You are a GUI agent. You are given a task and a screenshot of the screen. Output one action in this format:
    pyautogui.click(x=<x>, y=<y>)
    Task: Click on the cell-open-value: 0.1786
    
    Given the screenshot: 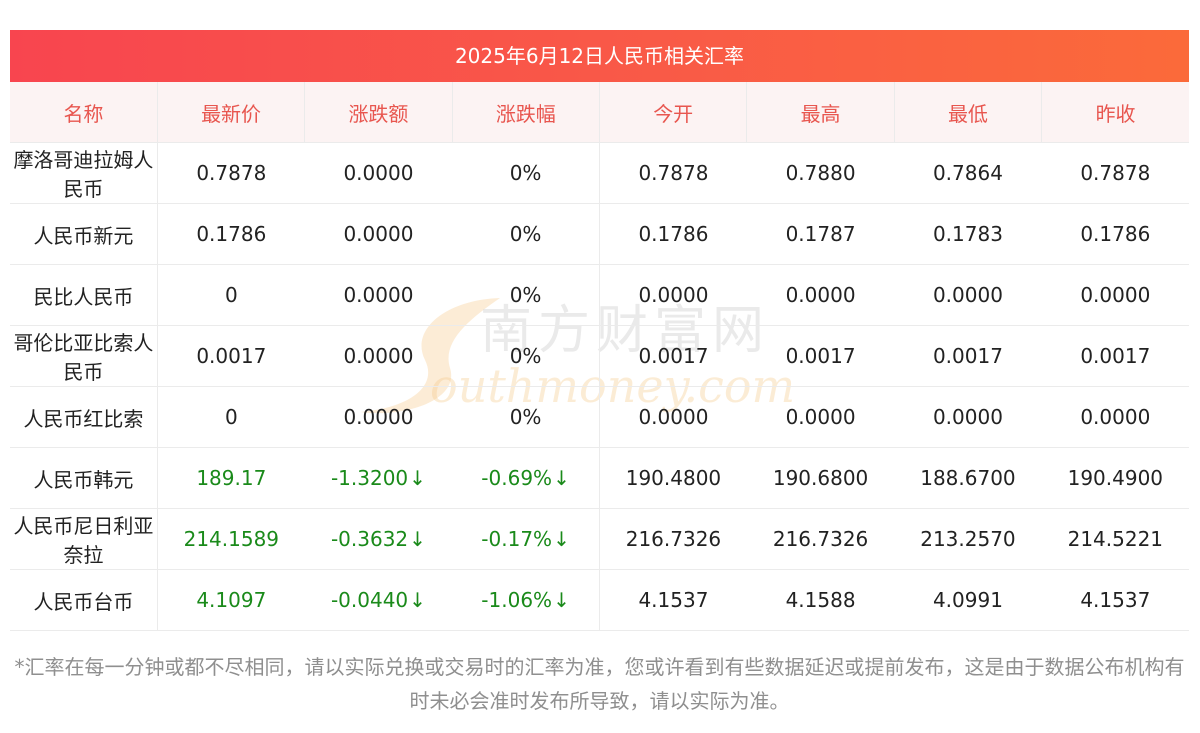 What is the action you would take?
    pyautogui.click(x=673, y=234)
    